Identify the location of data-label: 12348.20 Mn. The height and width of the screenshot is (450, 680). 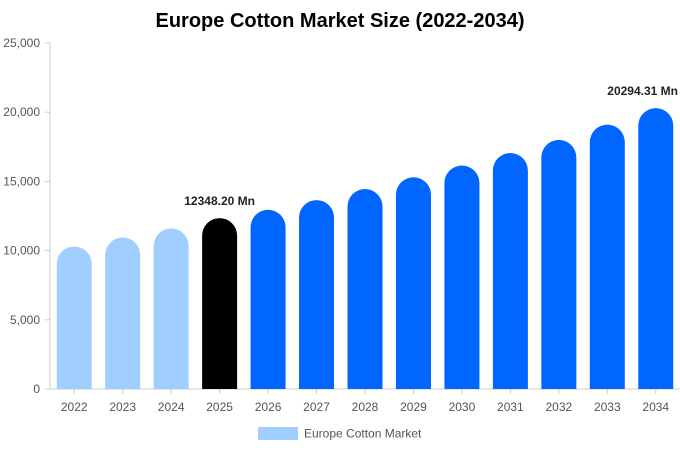
(219, 201).